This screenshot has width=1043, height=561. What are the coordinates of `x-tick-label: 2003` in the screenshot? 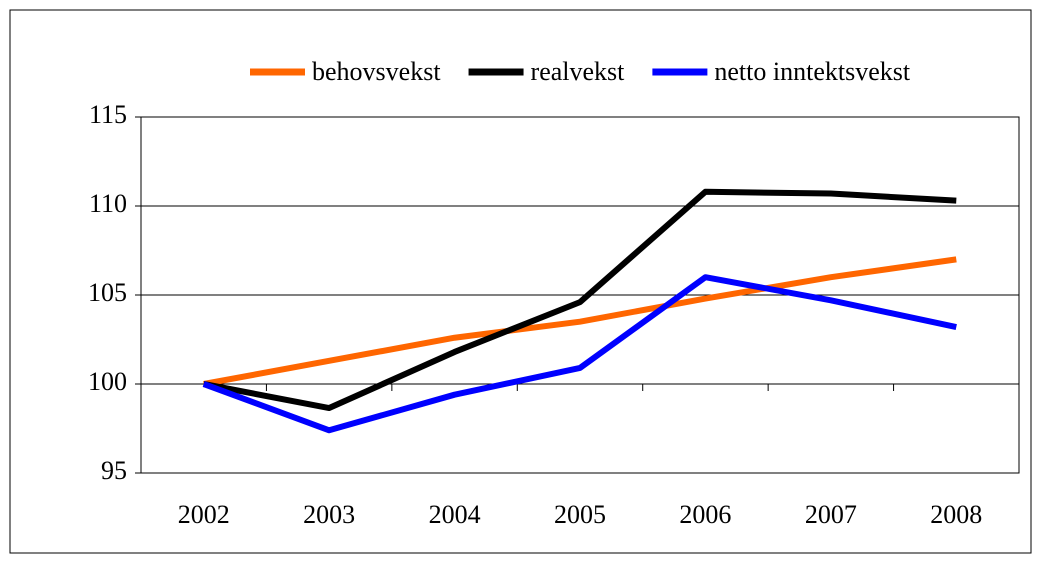 It's located at (329, 514).